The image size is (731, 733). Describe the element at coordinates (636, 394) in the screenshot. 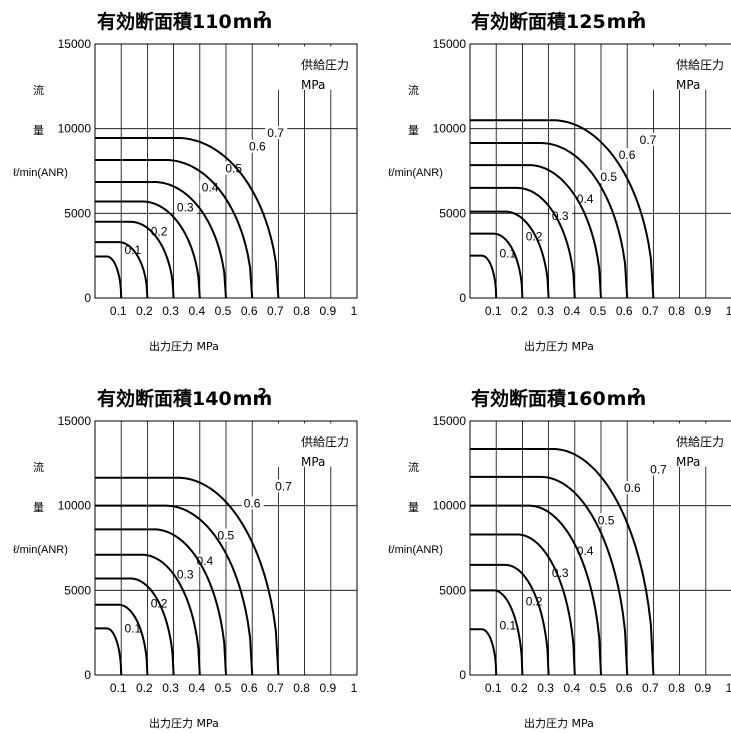

I see `chart-title-superscript: 2` at that location.